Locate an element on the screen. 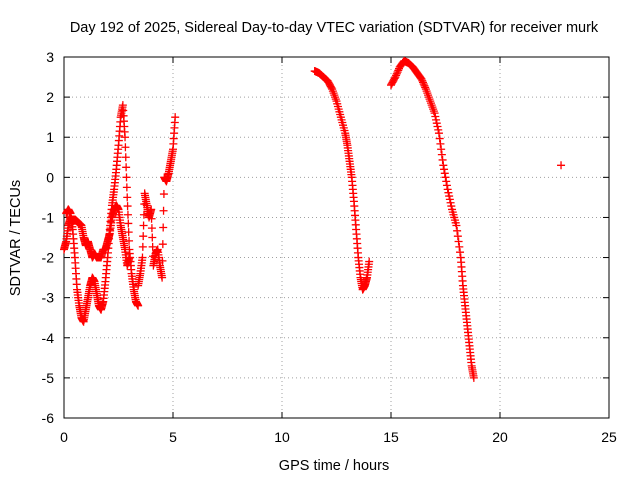 Image resolution: width=640 pixels, height=480 pixels. y-axis-label: SDTVAR / TECUs is located at coordinates (16, 238).